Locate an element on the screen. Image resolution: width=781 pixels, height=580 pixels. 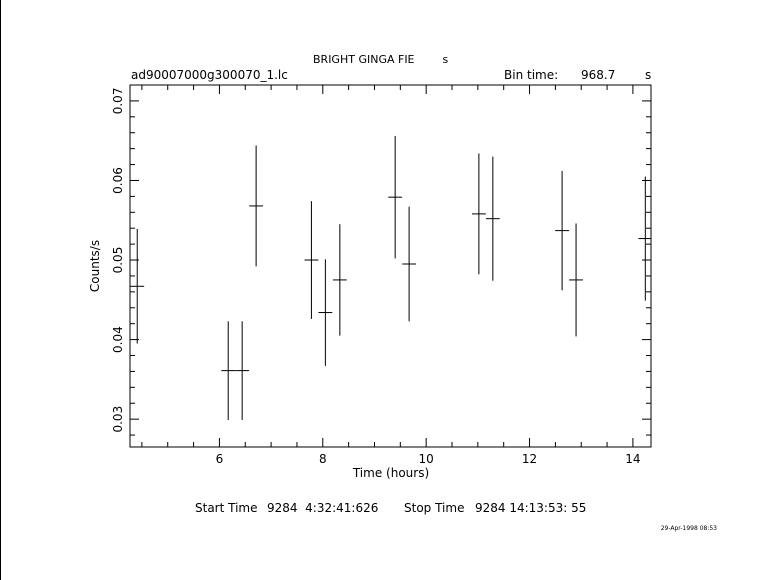
chart-title: BRIGHT GINGA FIE s is located at coordinates (380, 59).